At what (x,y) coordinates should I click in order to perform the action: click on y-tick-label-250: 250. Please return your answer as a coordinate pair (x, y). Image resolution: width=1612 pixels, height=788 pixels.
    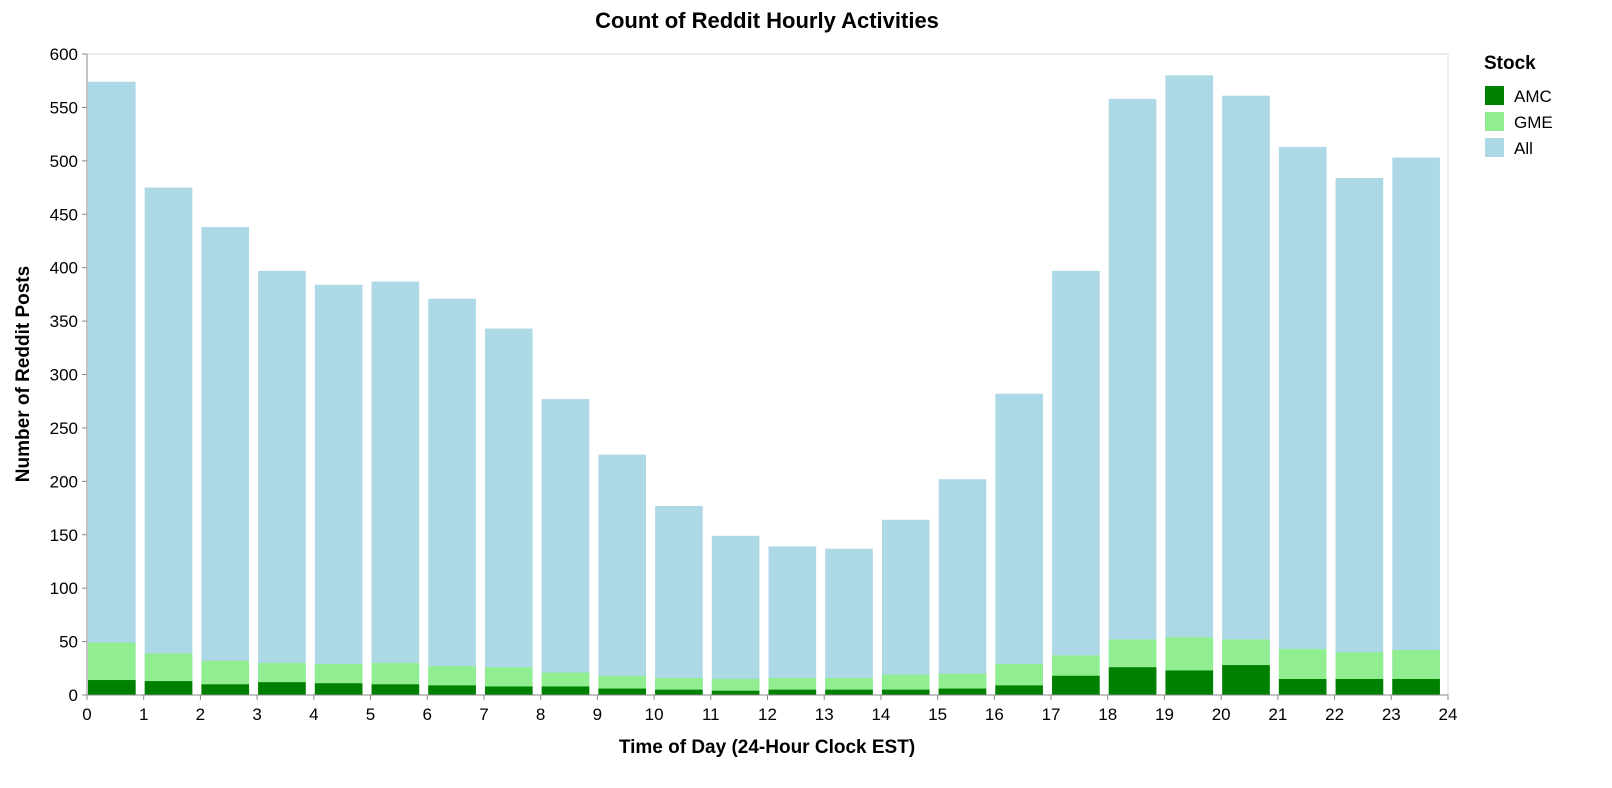
    Looking at the image, I should click on (64, 428).